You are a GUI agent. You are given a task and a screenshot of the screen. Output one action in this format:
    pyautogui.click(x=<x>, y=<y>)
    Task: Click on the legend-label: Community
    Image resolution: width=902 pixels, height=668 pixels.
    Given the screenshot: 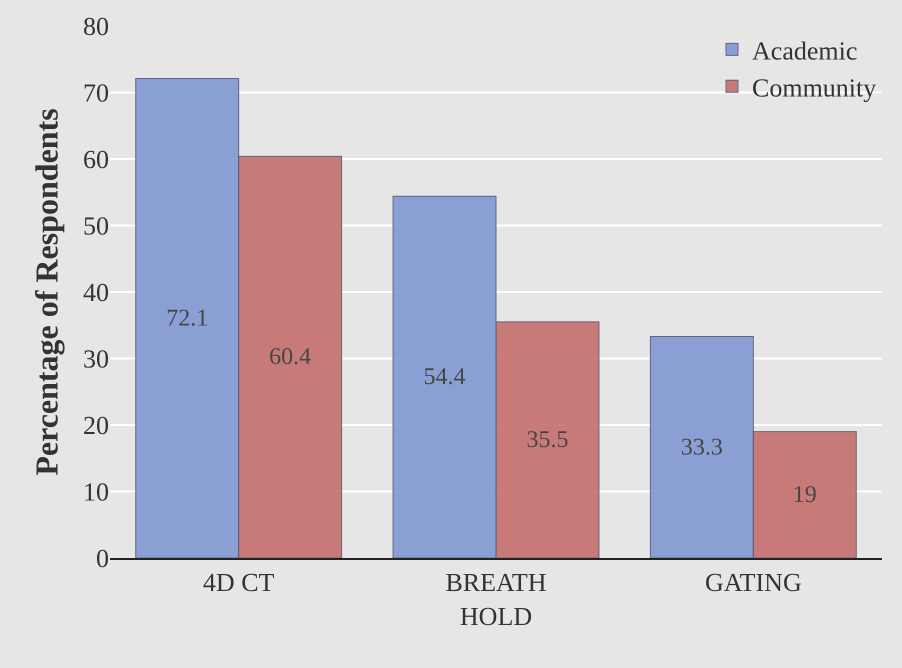 What is the action you would take?
    pyautogui.click(x=814, y=87)
    